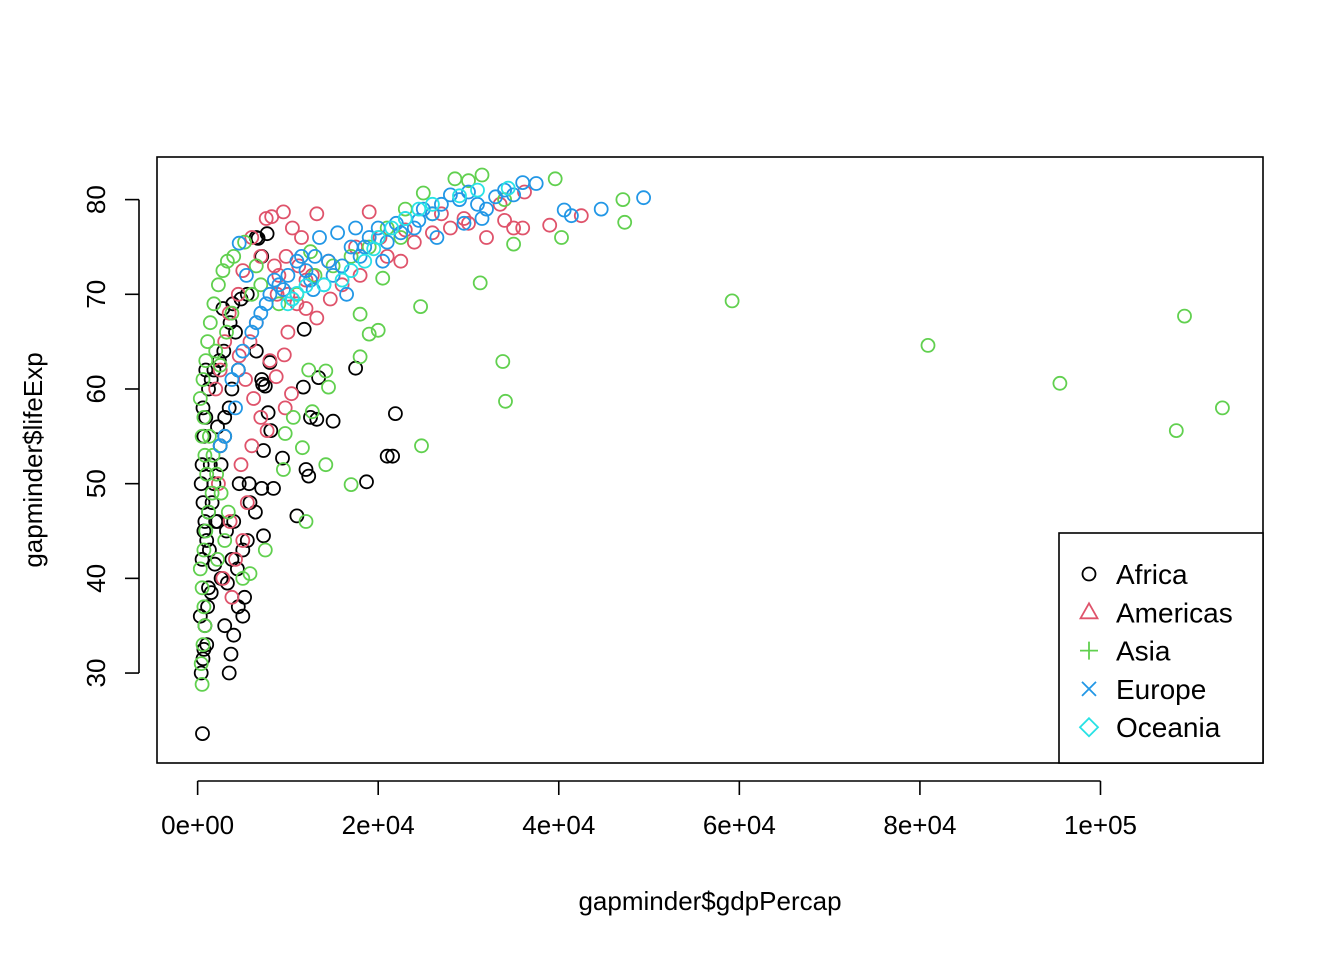 The image size is (1344, 960). I want to click on legend-symbol-oceania, so click(1089, 727).